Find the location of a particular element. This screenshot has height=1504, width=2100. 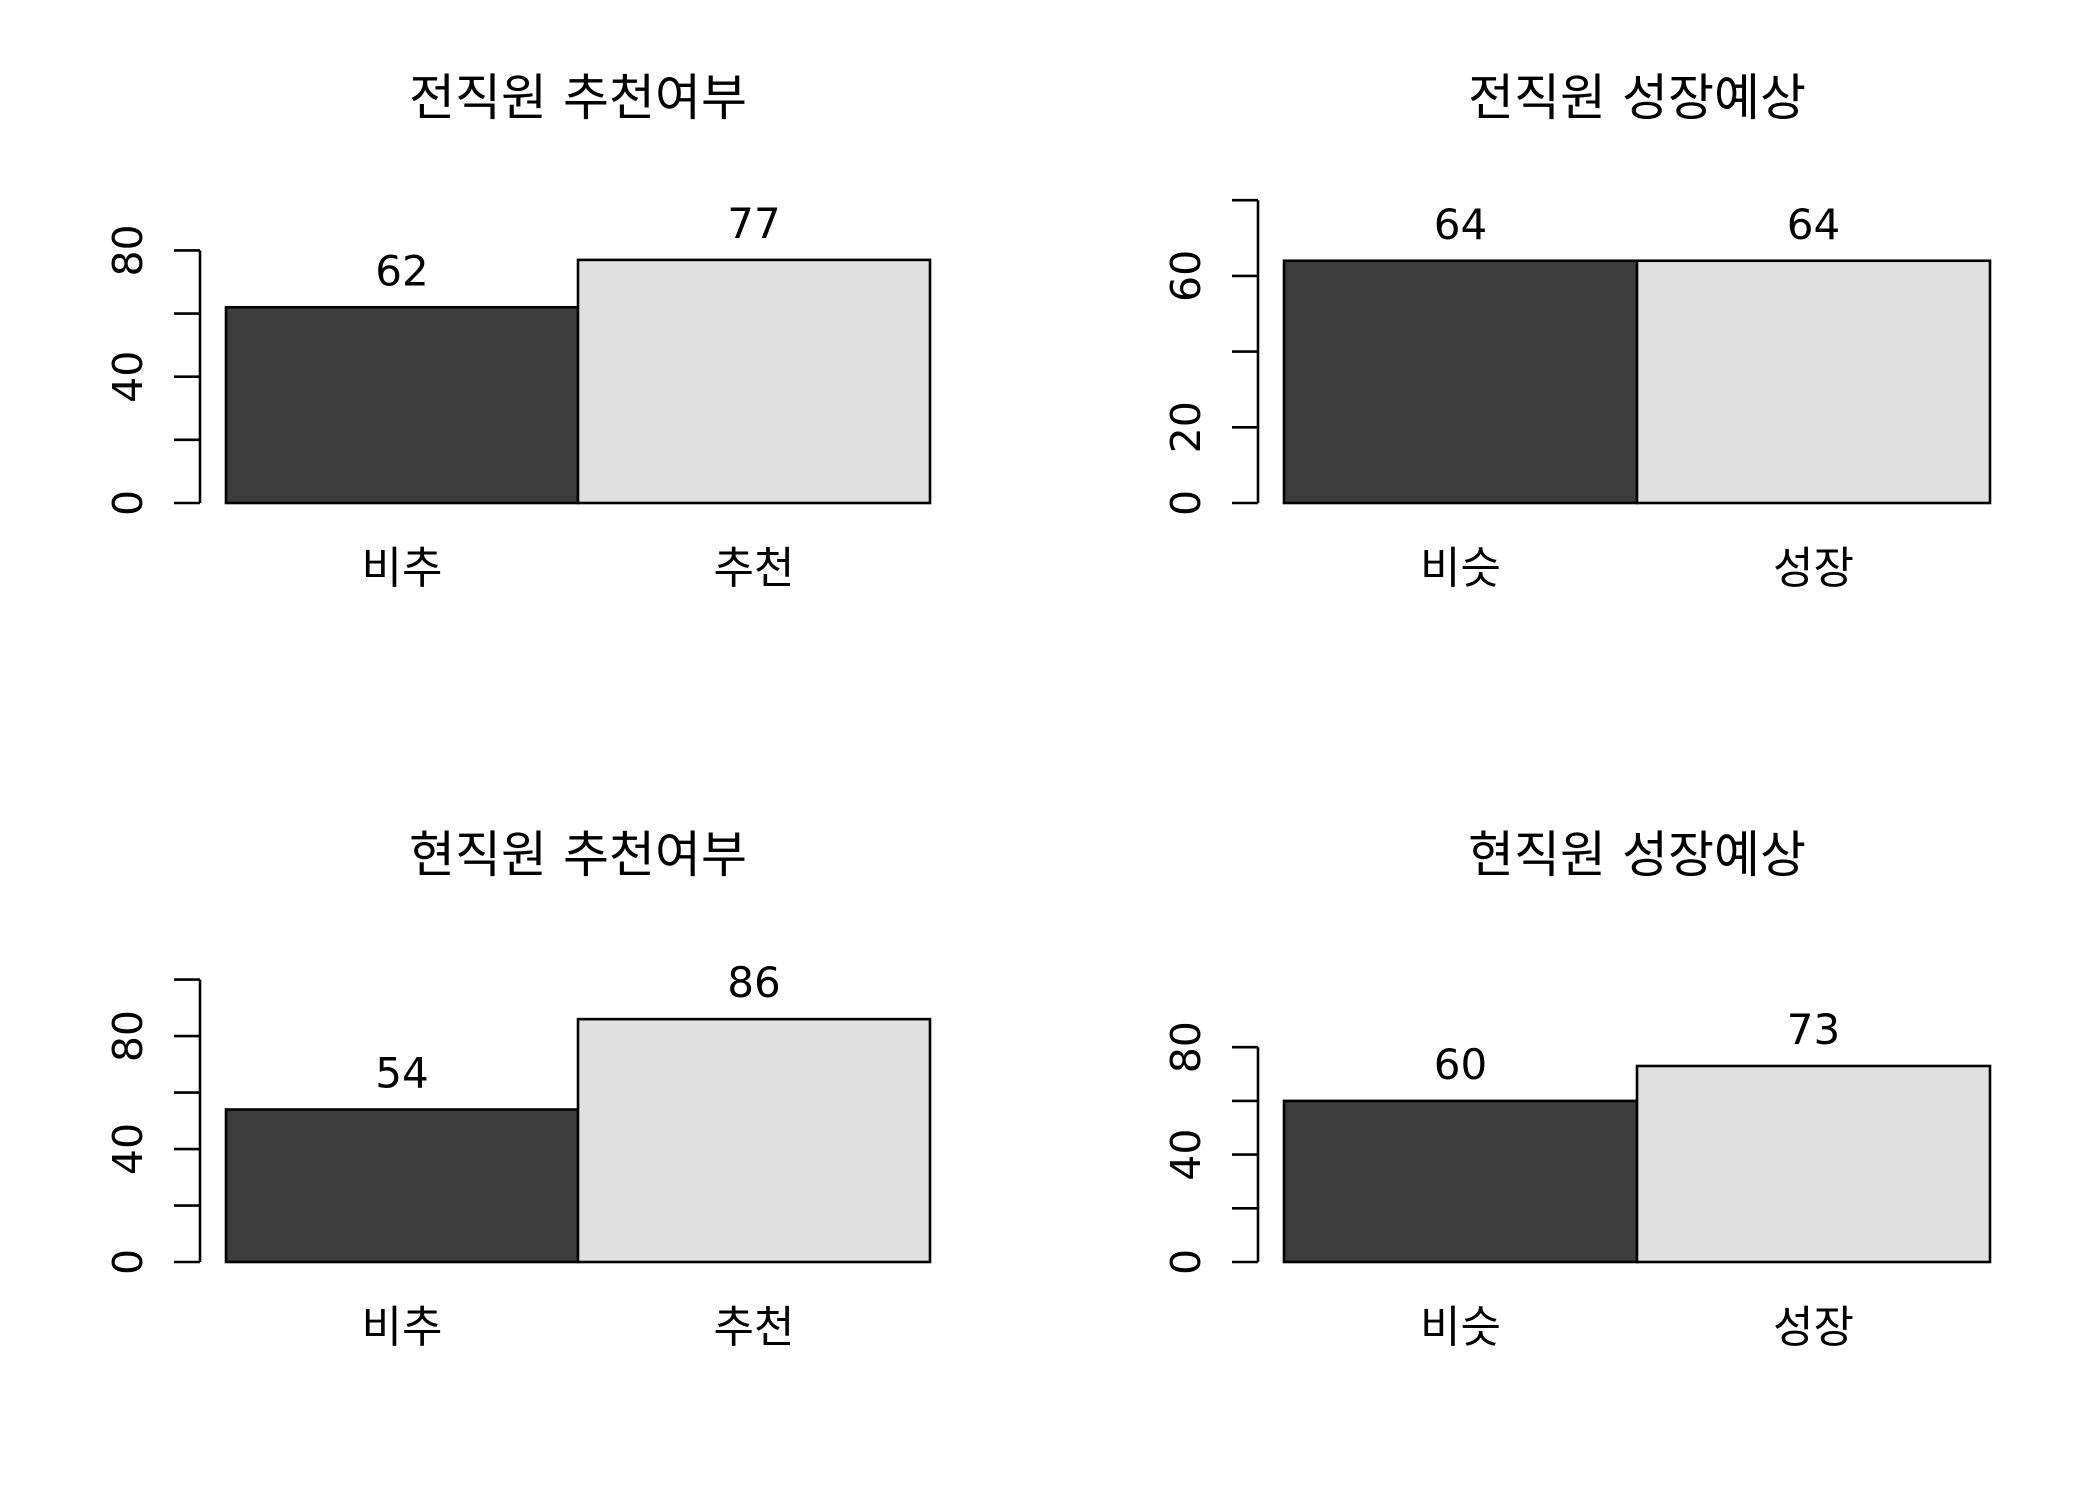

bar-value-label: 86 is located at coordinates (753, 982).